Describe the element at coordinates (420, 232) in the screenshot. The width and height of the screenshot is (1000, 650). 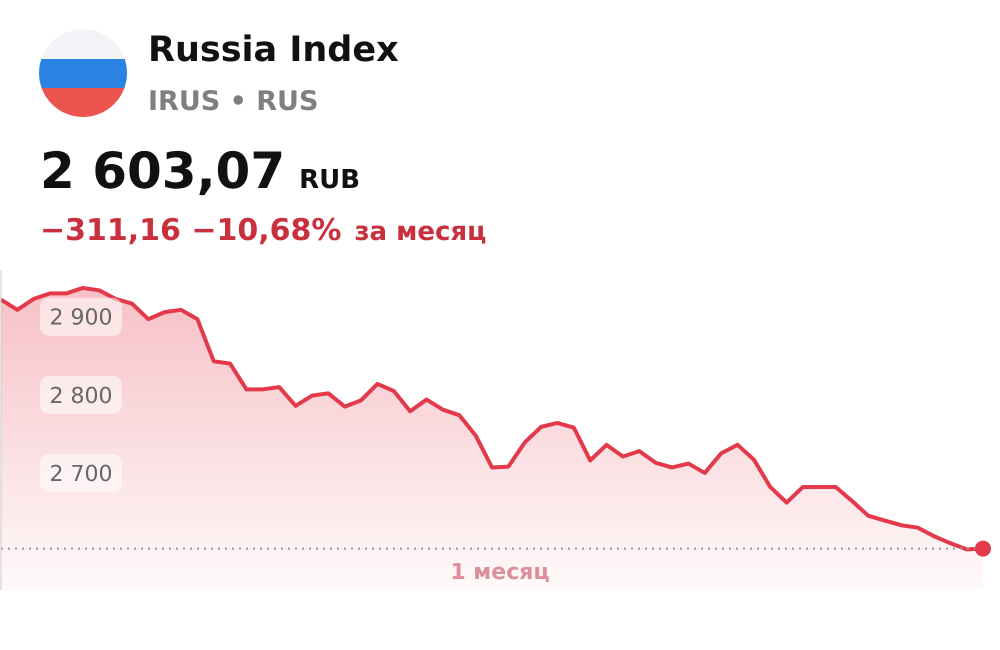
I see `text: за месяц` at that location.